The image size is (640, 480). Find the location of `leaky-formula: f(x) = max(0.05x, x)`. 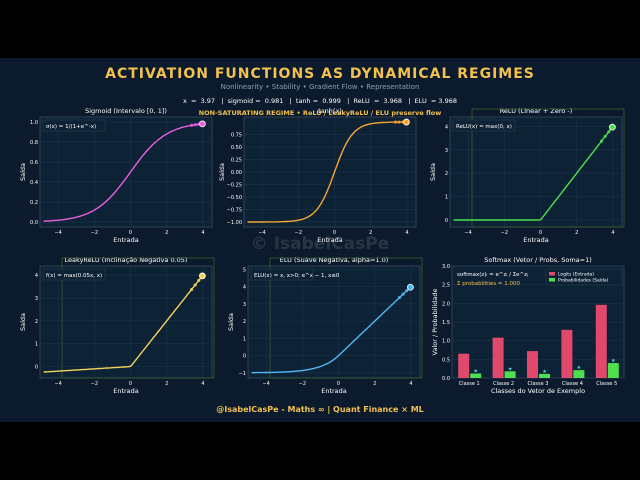

leaky-formula: f(x) = max(0.05x, x) is located at coordinates (74, 276).